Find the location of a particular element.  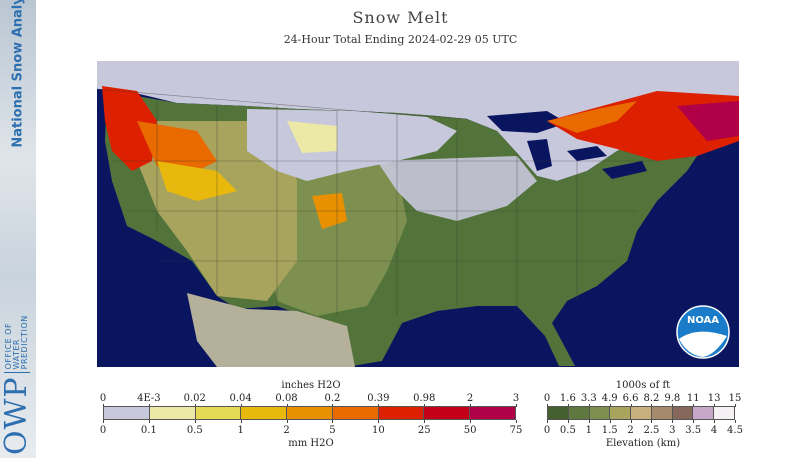

elevation_legend-bottom-tick: 1.5 is located at coordinates (609, 430).